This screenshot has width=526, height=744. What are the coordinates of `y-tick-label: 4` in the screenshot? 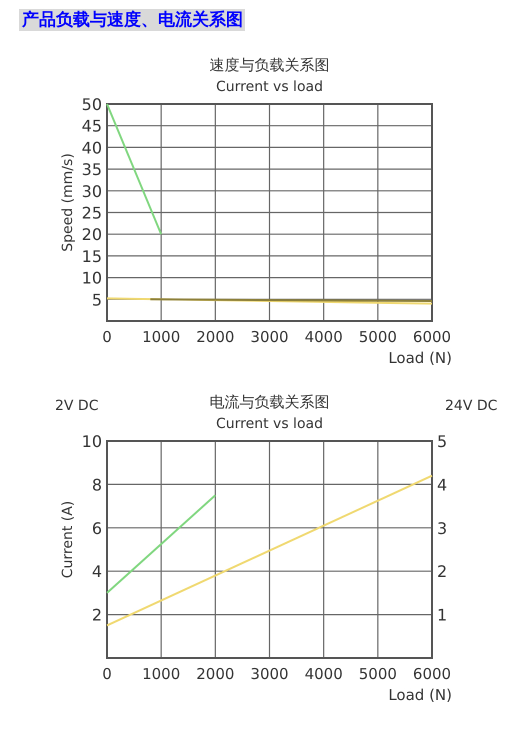 It's located at (97, 572).